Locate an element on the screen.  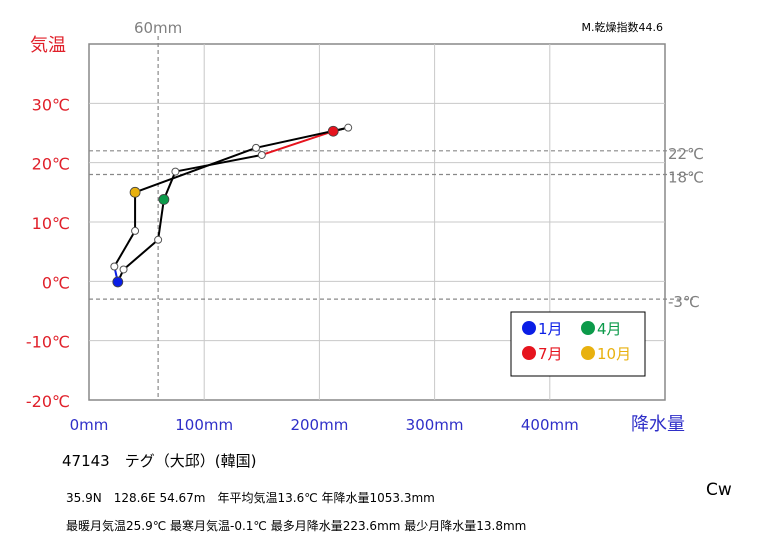
x-tick-label: 0mm is located at coordinates (89, 425).